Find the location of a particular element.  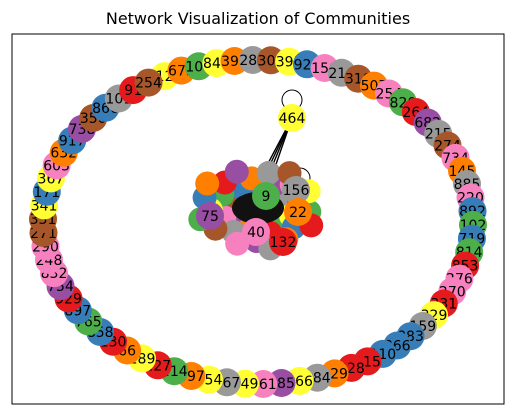

node-label: 132 is located at coordinates (283, 243).